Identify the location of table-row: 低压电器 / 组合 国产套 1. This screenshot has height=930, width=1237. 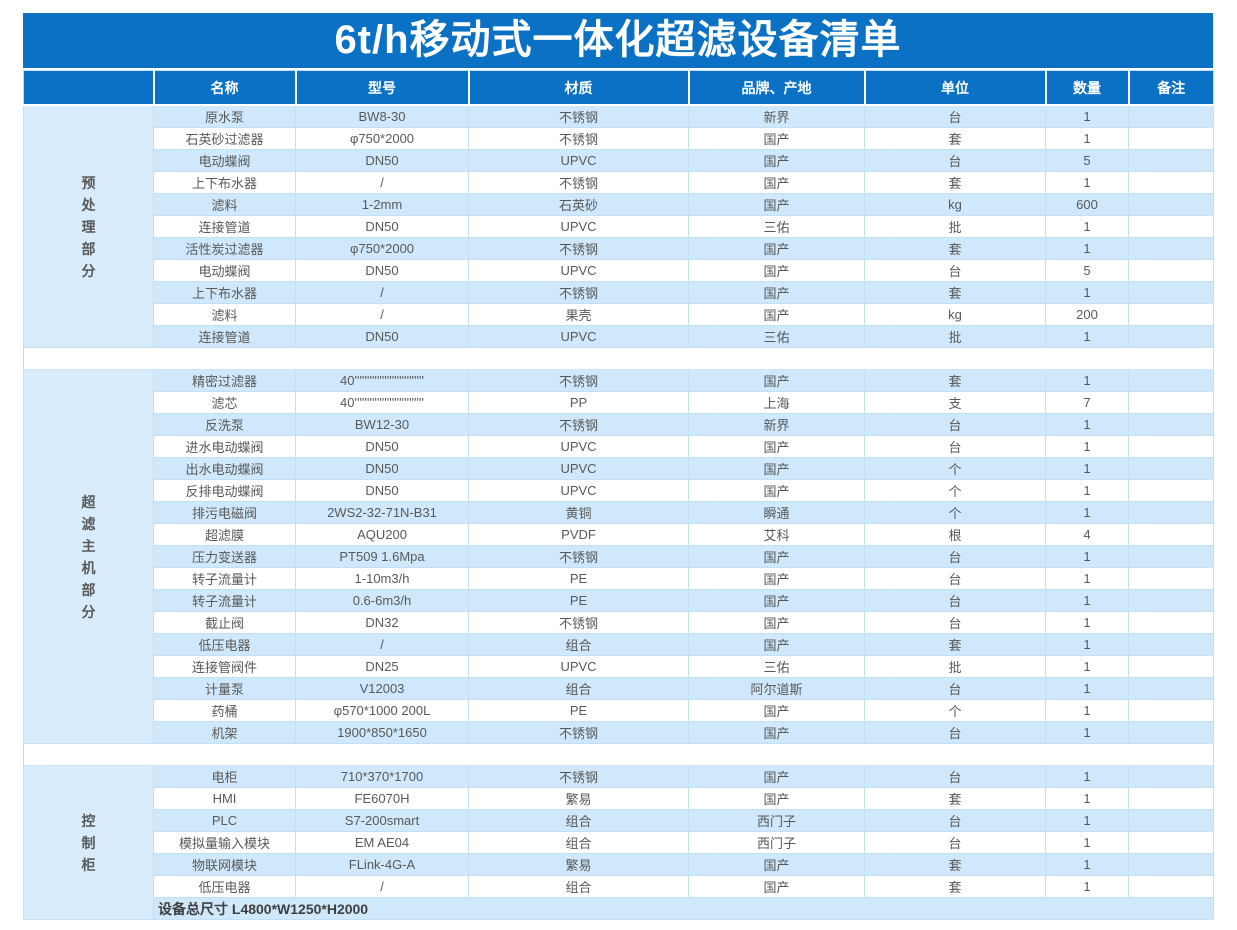
(619, 644).